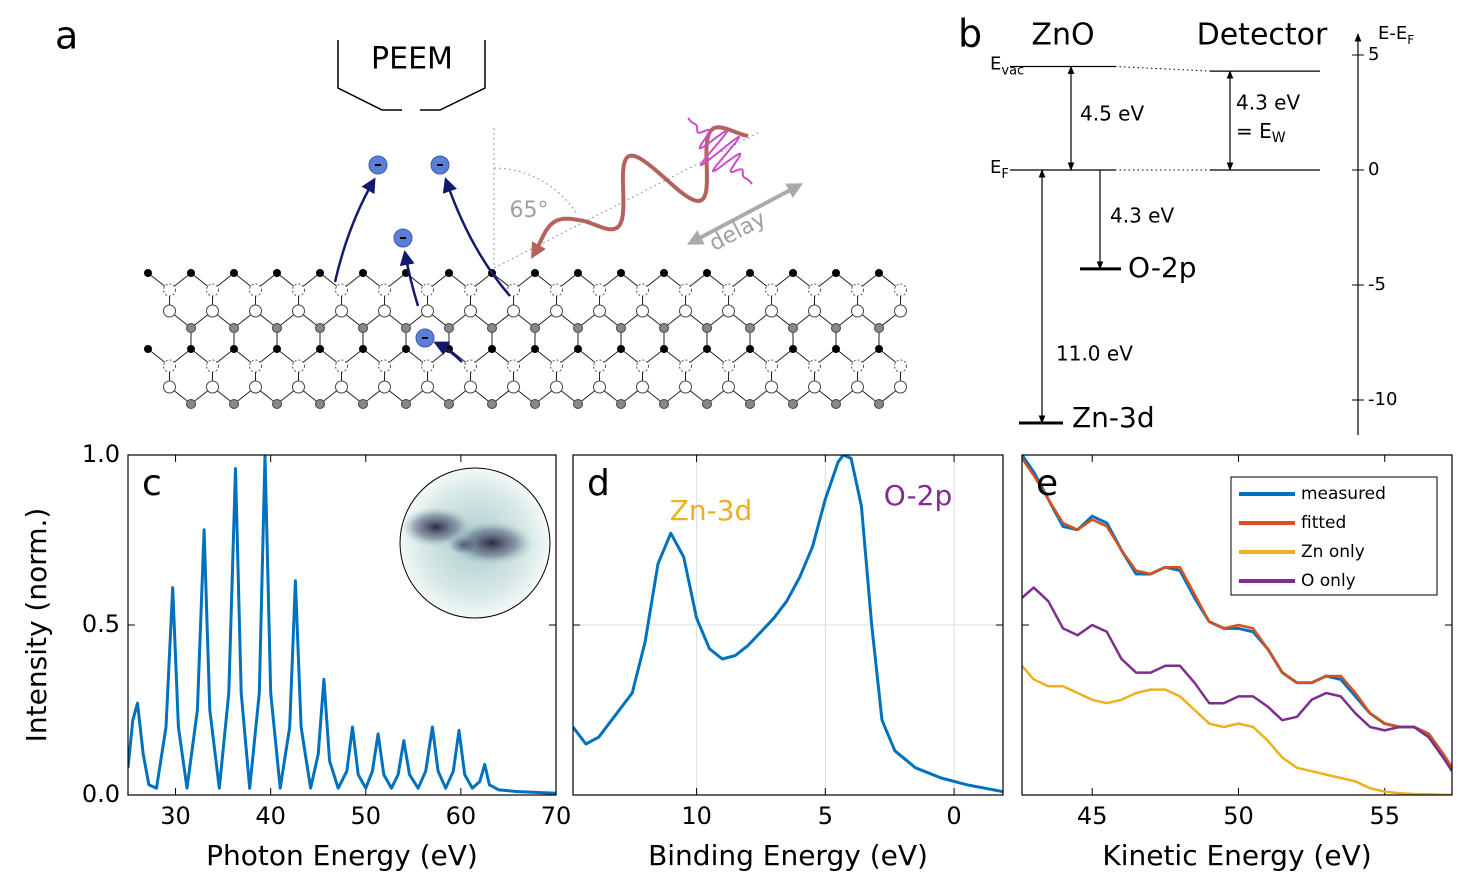 Image resolution: width=1476 pixels, height=886 pixels. I want to click on panel-letter: c, so click(152, 483).